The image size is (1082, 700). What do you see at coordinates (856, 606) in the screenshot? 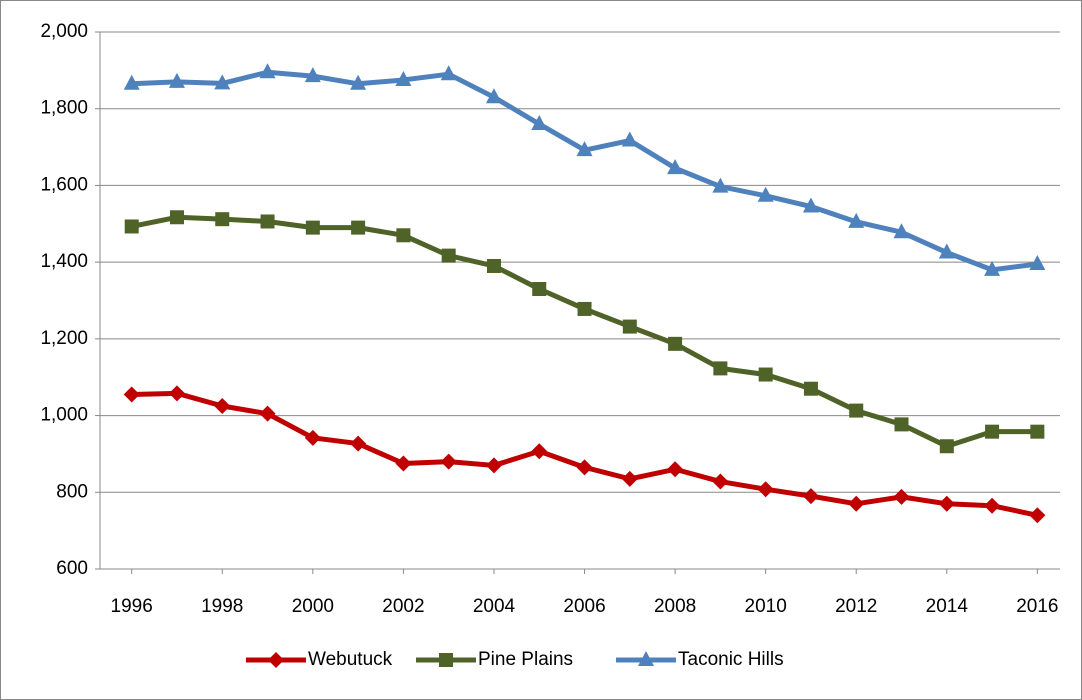
I see `x-tick-label: 2012` at bounding box center [856, 606].